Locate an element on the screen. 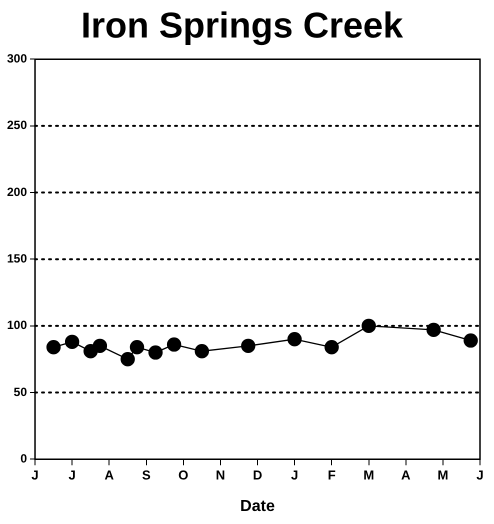 This screenshot has height=524, width=494. x-tick-label: D is located at coordinates (257, 475).